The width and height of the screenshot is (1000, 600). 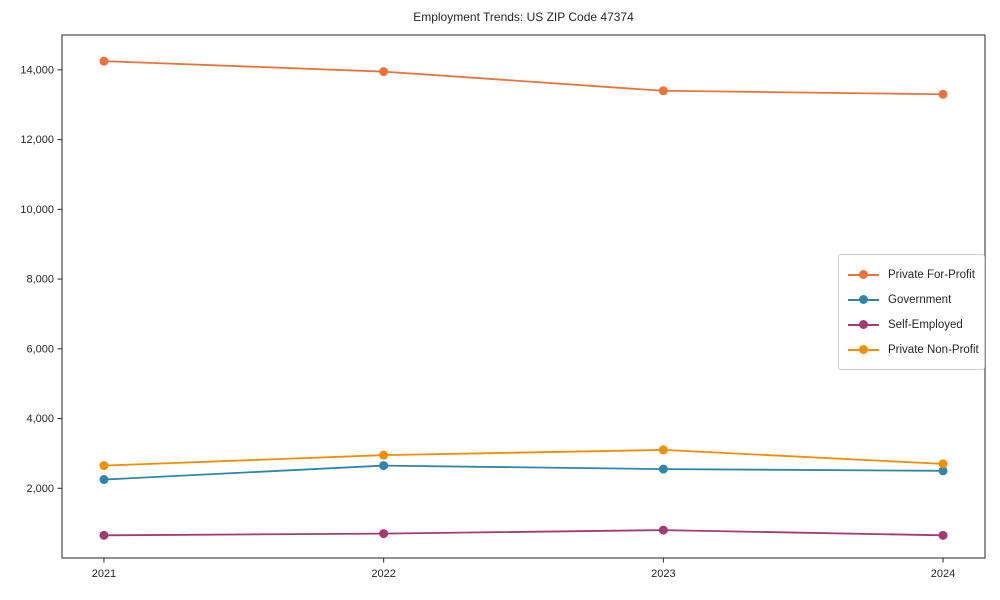 I want to click on data-point-private-non-profit-2021, so click(x=104, y=466).